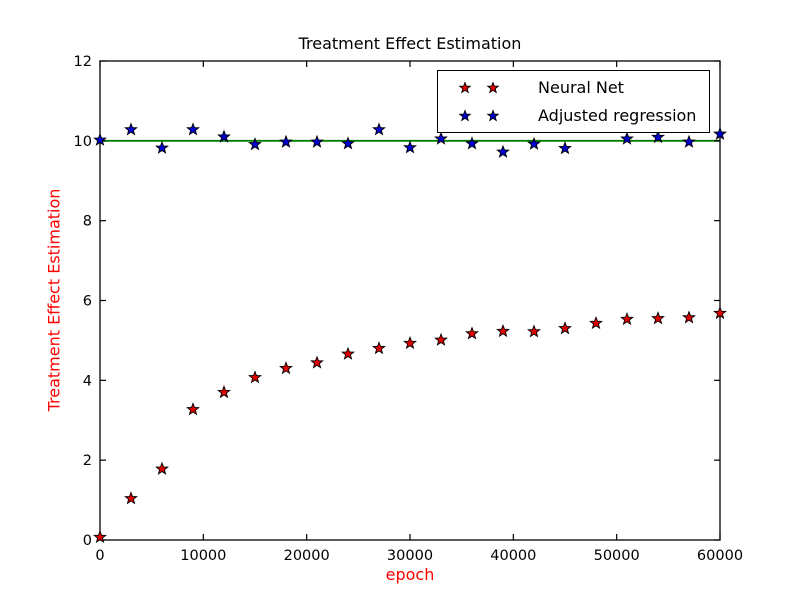  I want to click on legend-item-adjusted-regression: Adjusted regression, so click(573, 115).